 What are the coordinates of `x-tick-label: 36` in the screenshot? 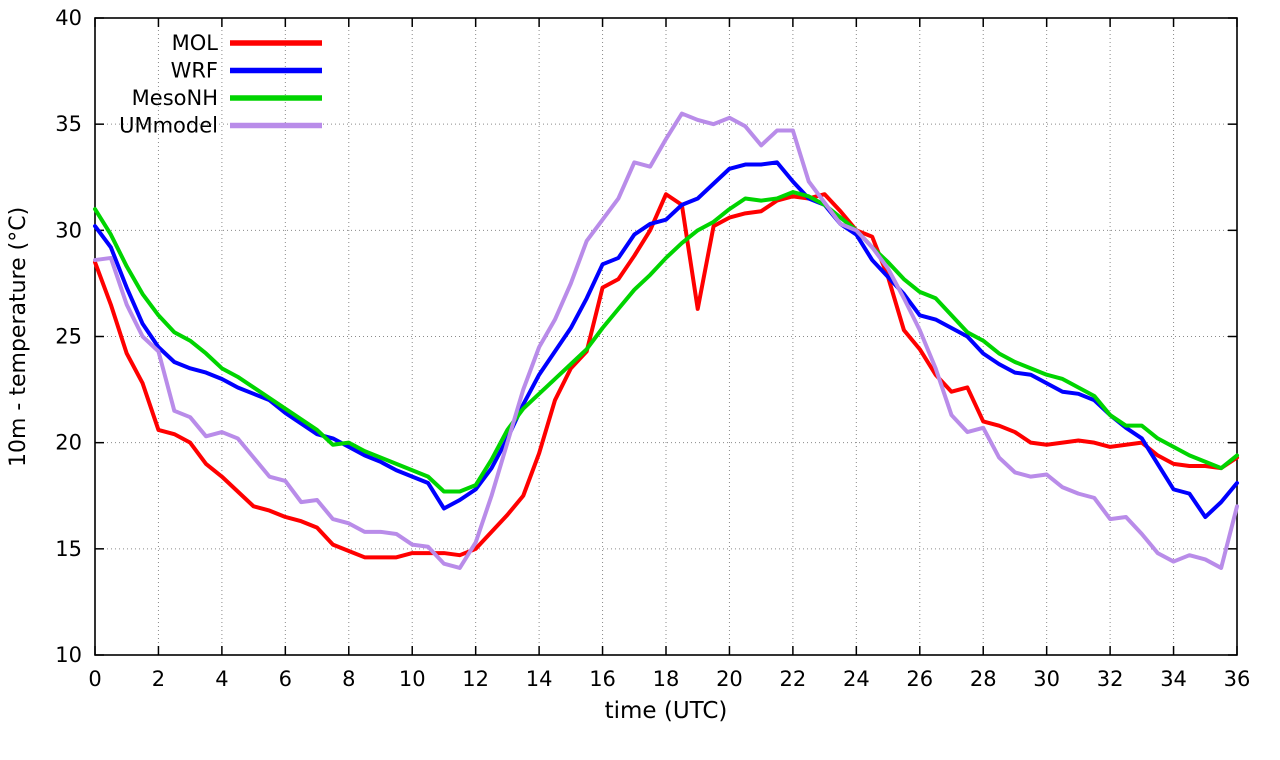 It's located at (1237, 679).